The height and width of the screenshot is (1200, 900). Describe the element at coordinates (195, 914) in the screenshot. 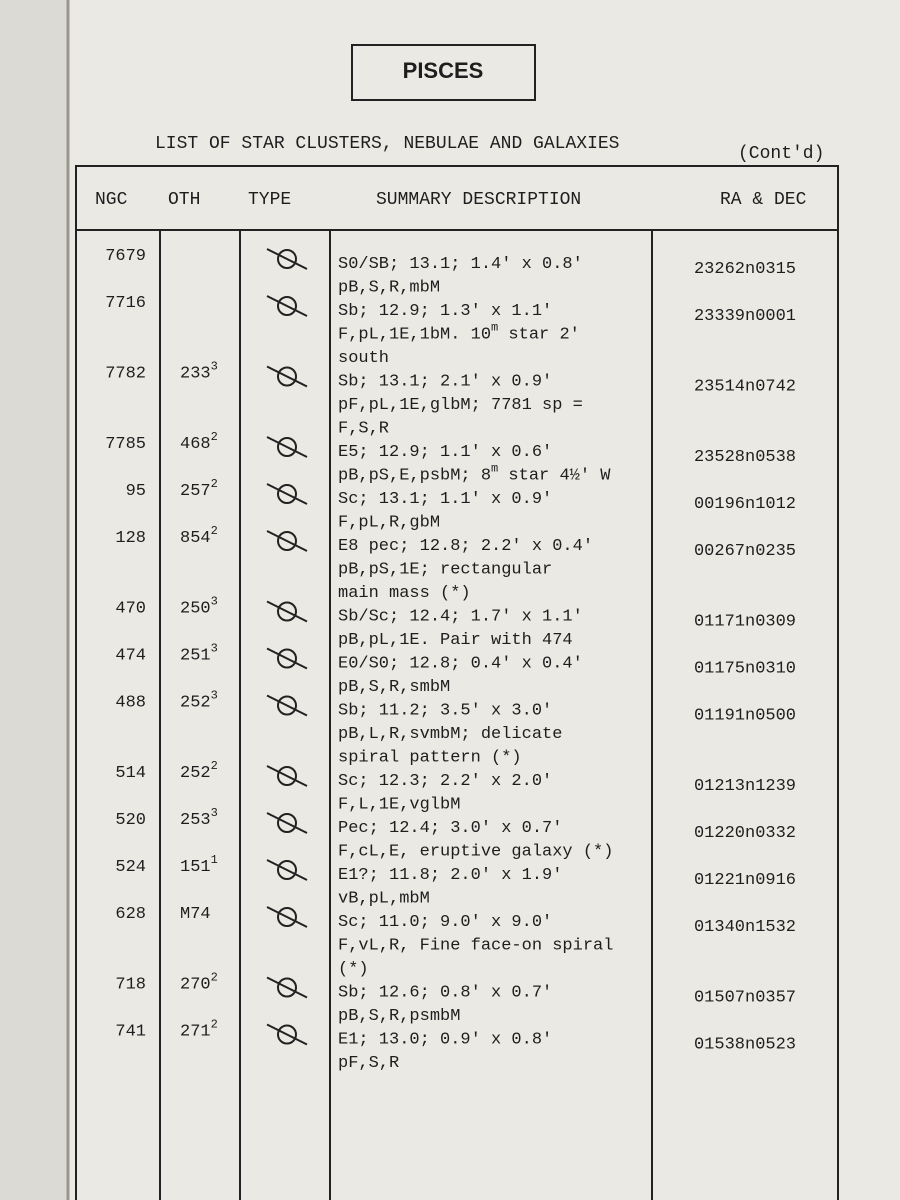

I see `oth-text: M74` at that location.